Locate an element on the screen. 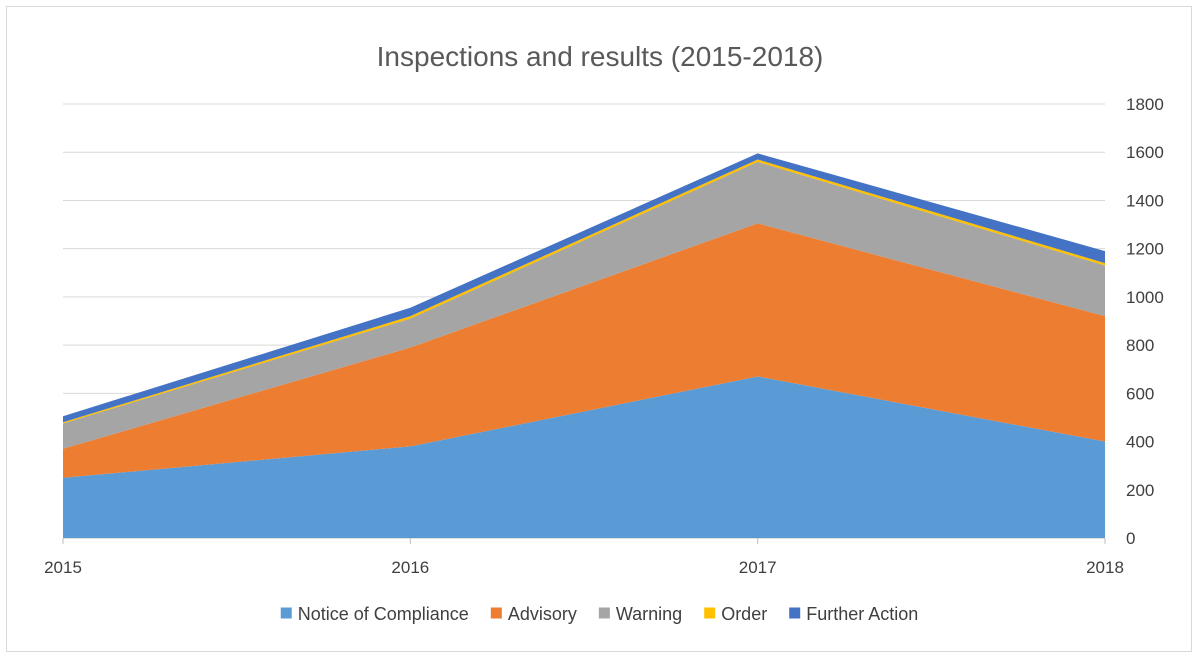  y-tick-label: 1400 is located at coordinates (1145, 200).